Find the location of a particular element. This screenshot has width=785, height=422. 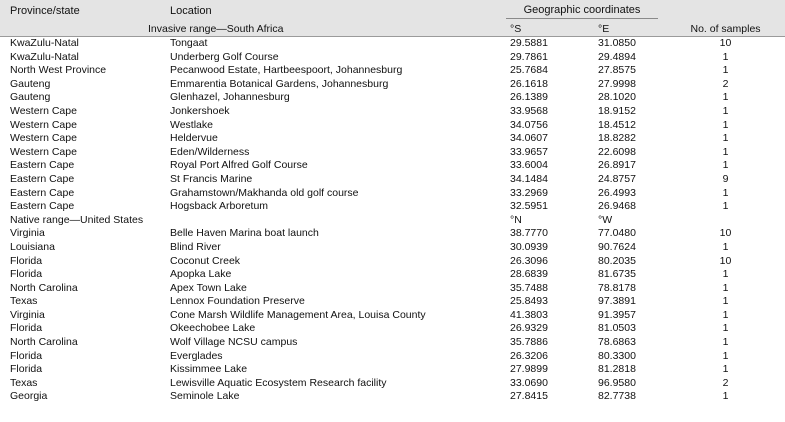

row-coord-1: 34.0607 is located at coordinates (529, 138).